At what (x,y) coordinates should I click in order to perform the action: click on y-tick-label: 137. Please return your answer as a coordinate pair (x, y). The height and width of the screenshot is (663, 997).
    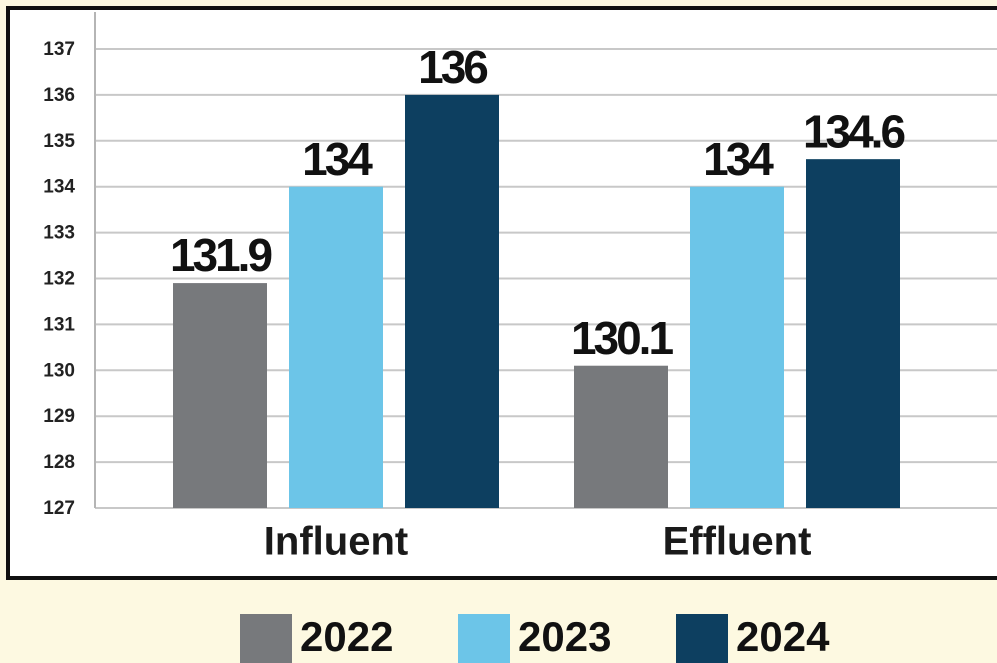
    Looking at the image, I should click on (59, 49).